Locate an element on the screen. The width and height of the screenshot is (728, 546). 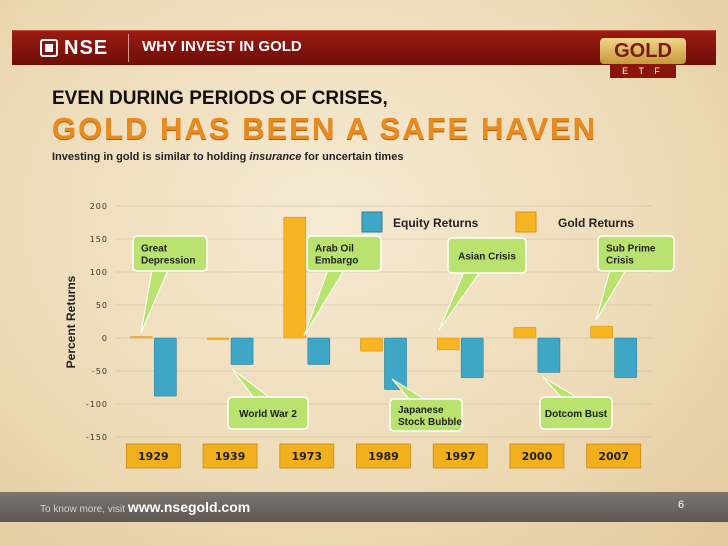
callout-label: World War 2 is located at coordinates (268, 414).